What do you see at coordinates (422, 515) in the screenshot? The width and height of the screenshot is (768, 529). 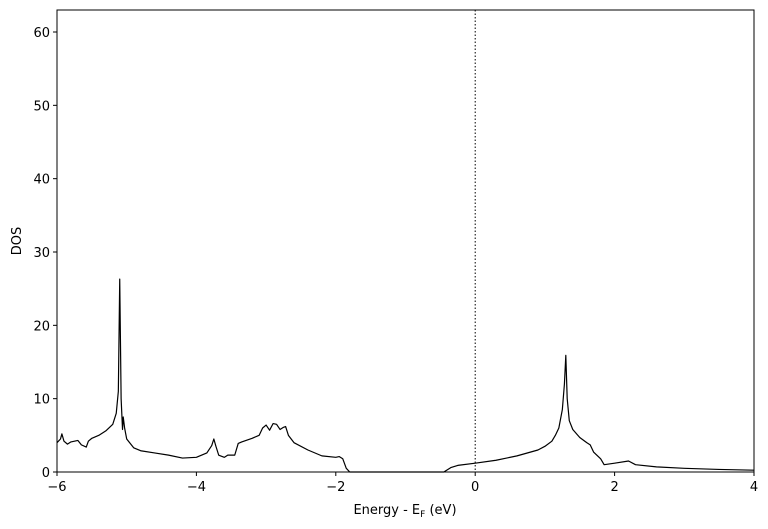 I see `x-axis-label-sub: F` at bounding box center [422, 515].